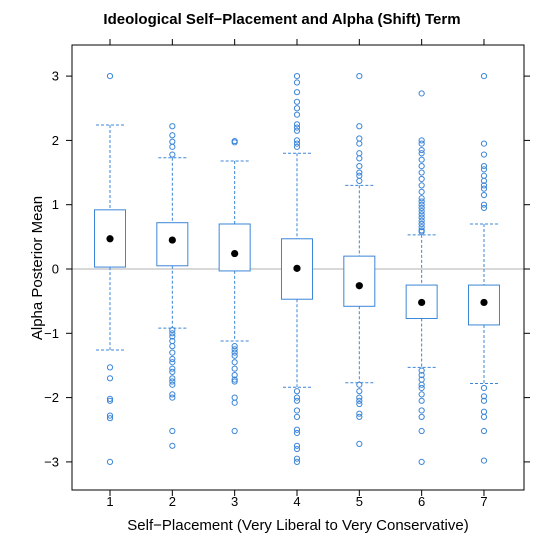  What do you see at coordinates (296, 501) in the screenshot?
I see `x-tick-label: 4` at bounding box center [296, 501].